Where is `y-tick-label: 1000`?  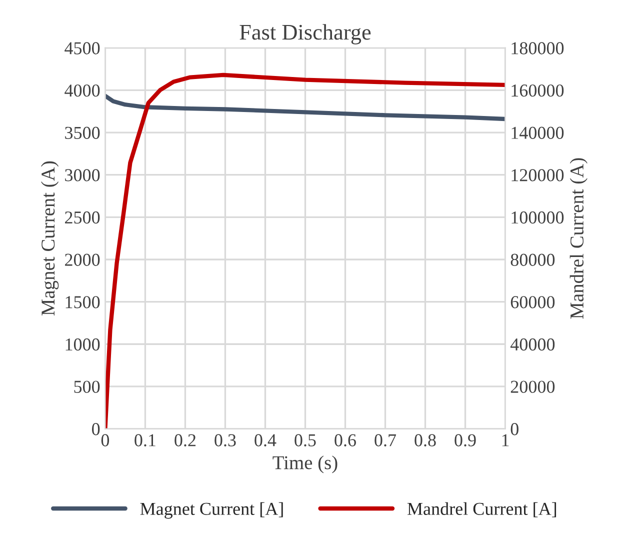
y-tick-label: 1000 is located at coordinates (83, 344).